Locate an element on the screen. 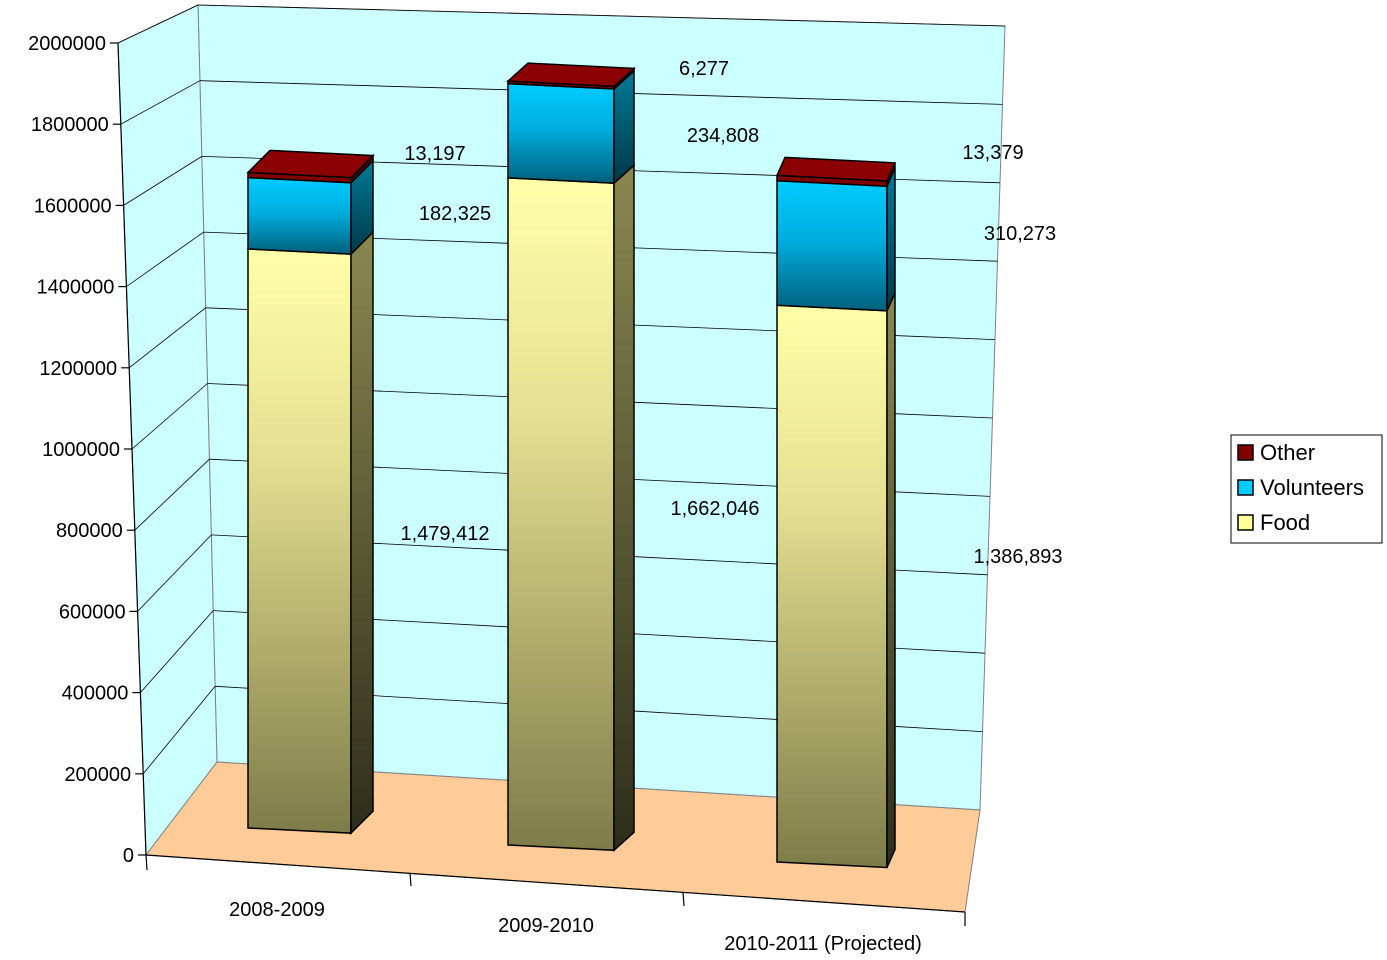 The height and width of the screenshot is (960, 1387). bar-stack-2009-2010 is located at coordinates (571, 457).